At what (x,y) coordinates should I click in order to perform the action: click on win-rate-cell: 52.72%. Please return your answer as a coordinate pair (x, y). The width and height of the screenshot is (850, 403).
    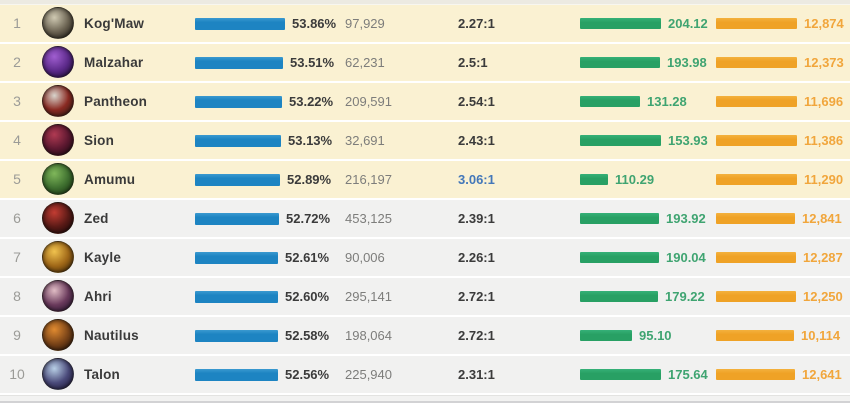
    Looking at the image, I should click on (270, 218).